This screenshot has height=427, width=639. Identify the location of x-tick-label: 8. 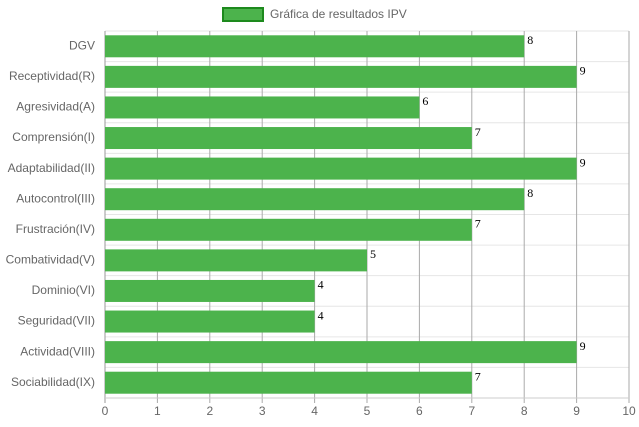
(524, 411).